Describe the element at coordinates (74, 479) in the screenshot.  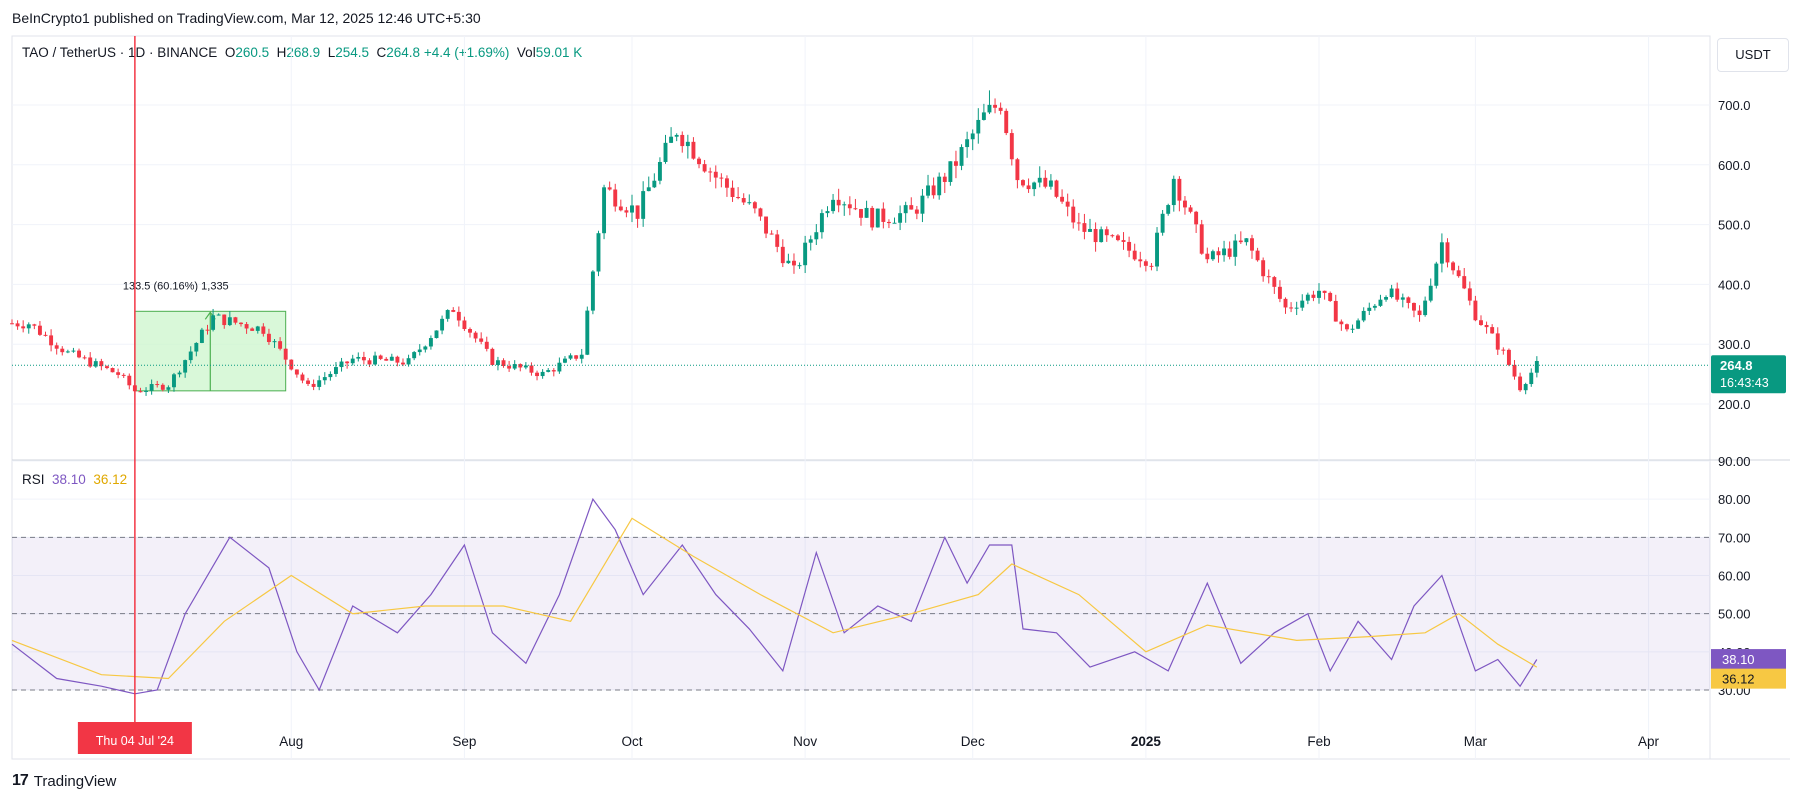
I see `rsi-legend: RSI 38.10 36.12` at that location.